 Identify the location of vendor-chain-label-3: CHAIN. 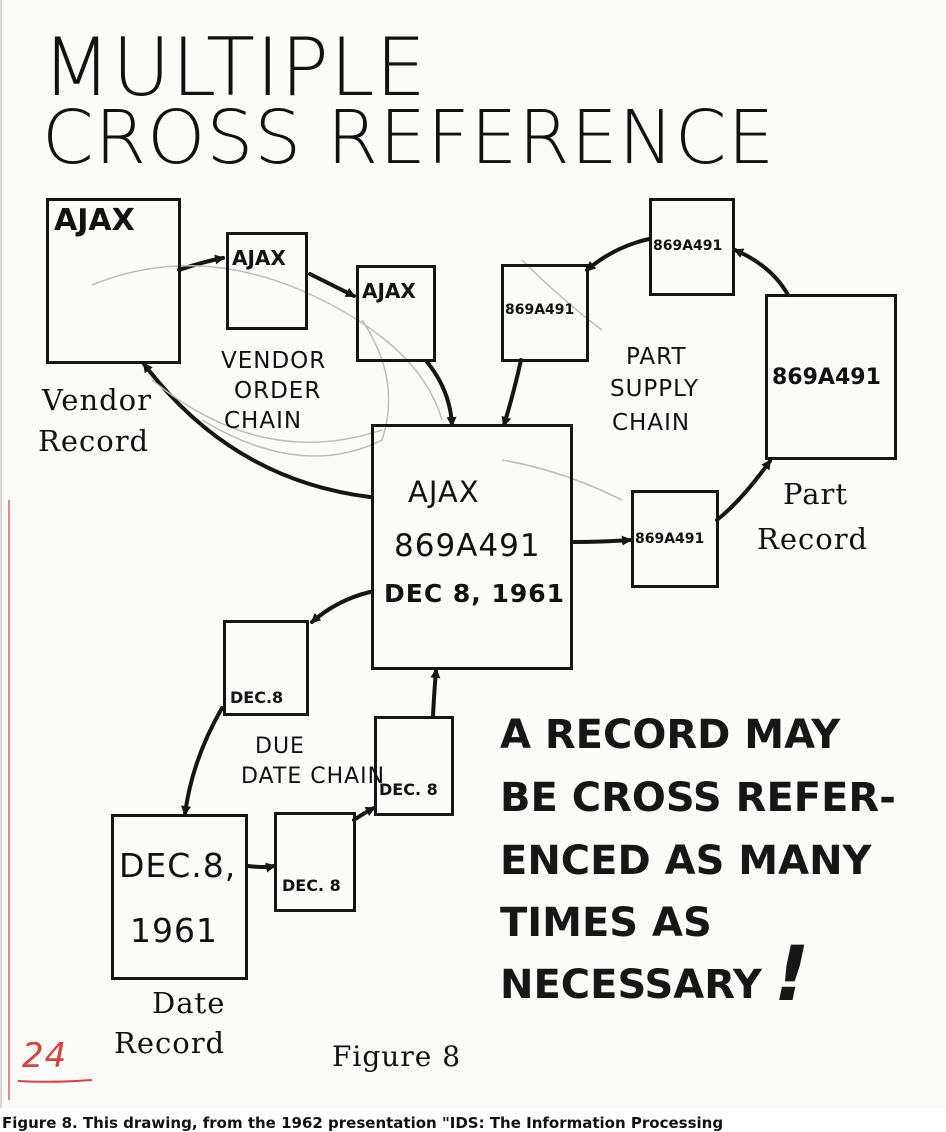
(263, 421).